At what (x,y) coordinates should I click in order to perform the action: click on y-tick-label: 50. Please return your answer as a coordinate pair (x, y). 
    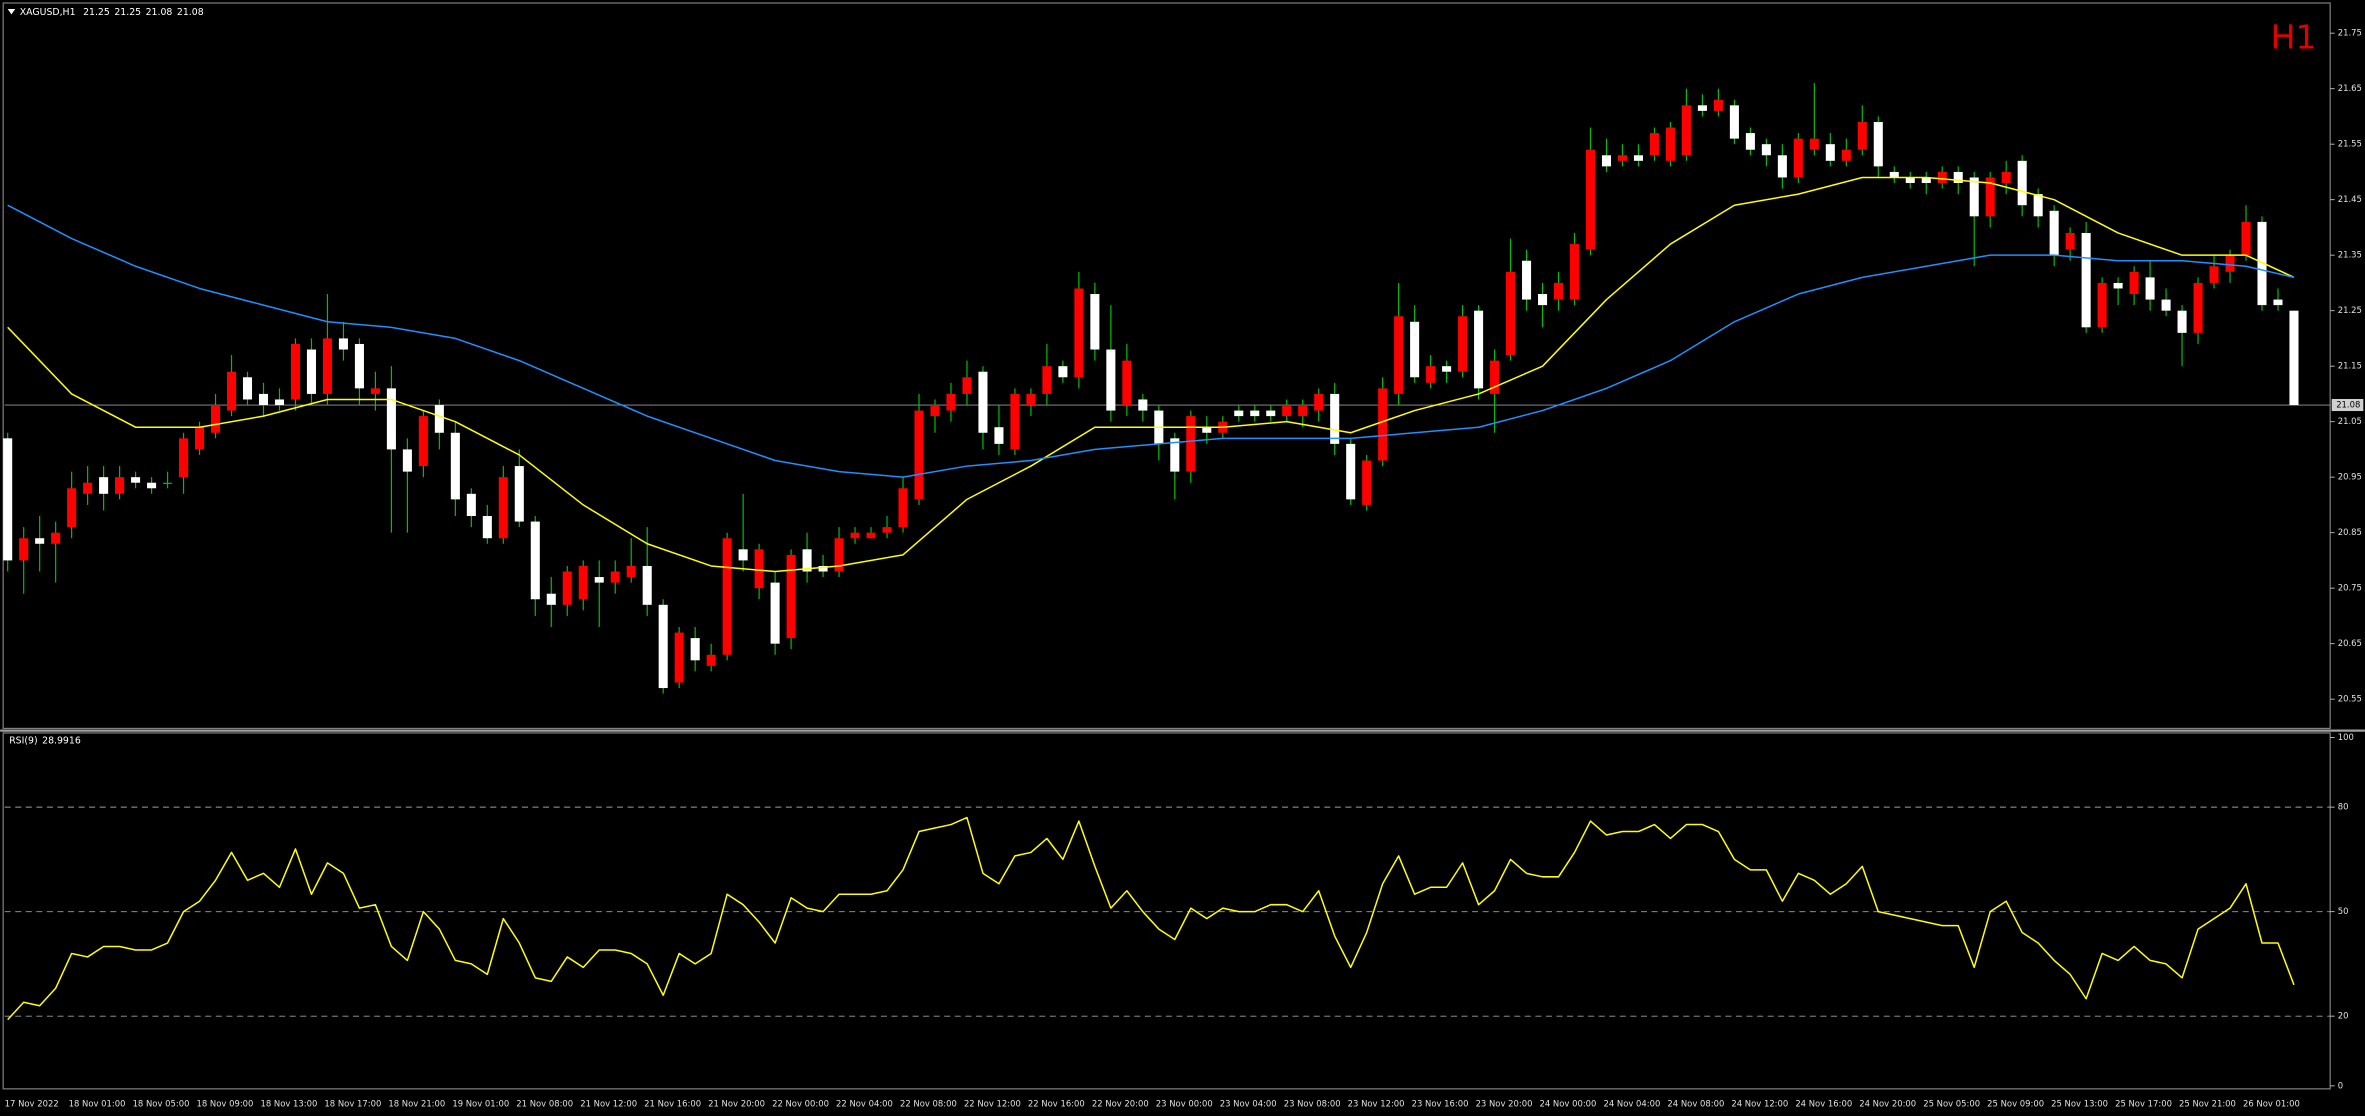
    Looking at the image, I should click on (2343, 911).